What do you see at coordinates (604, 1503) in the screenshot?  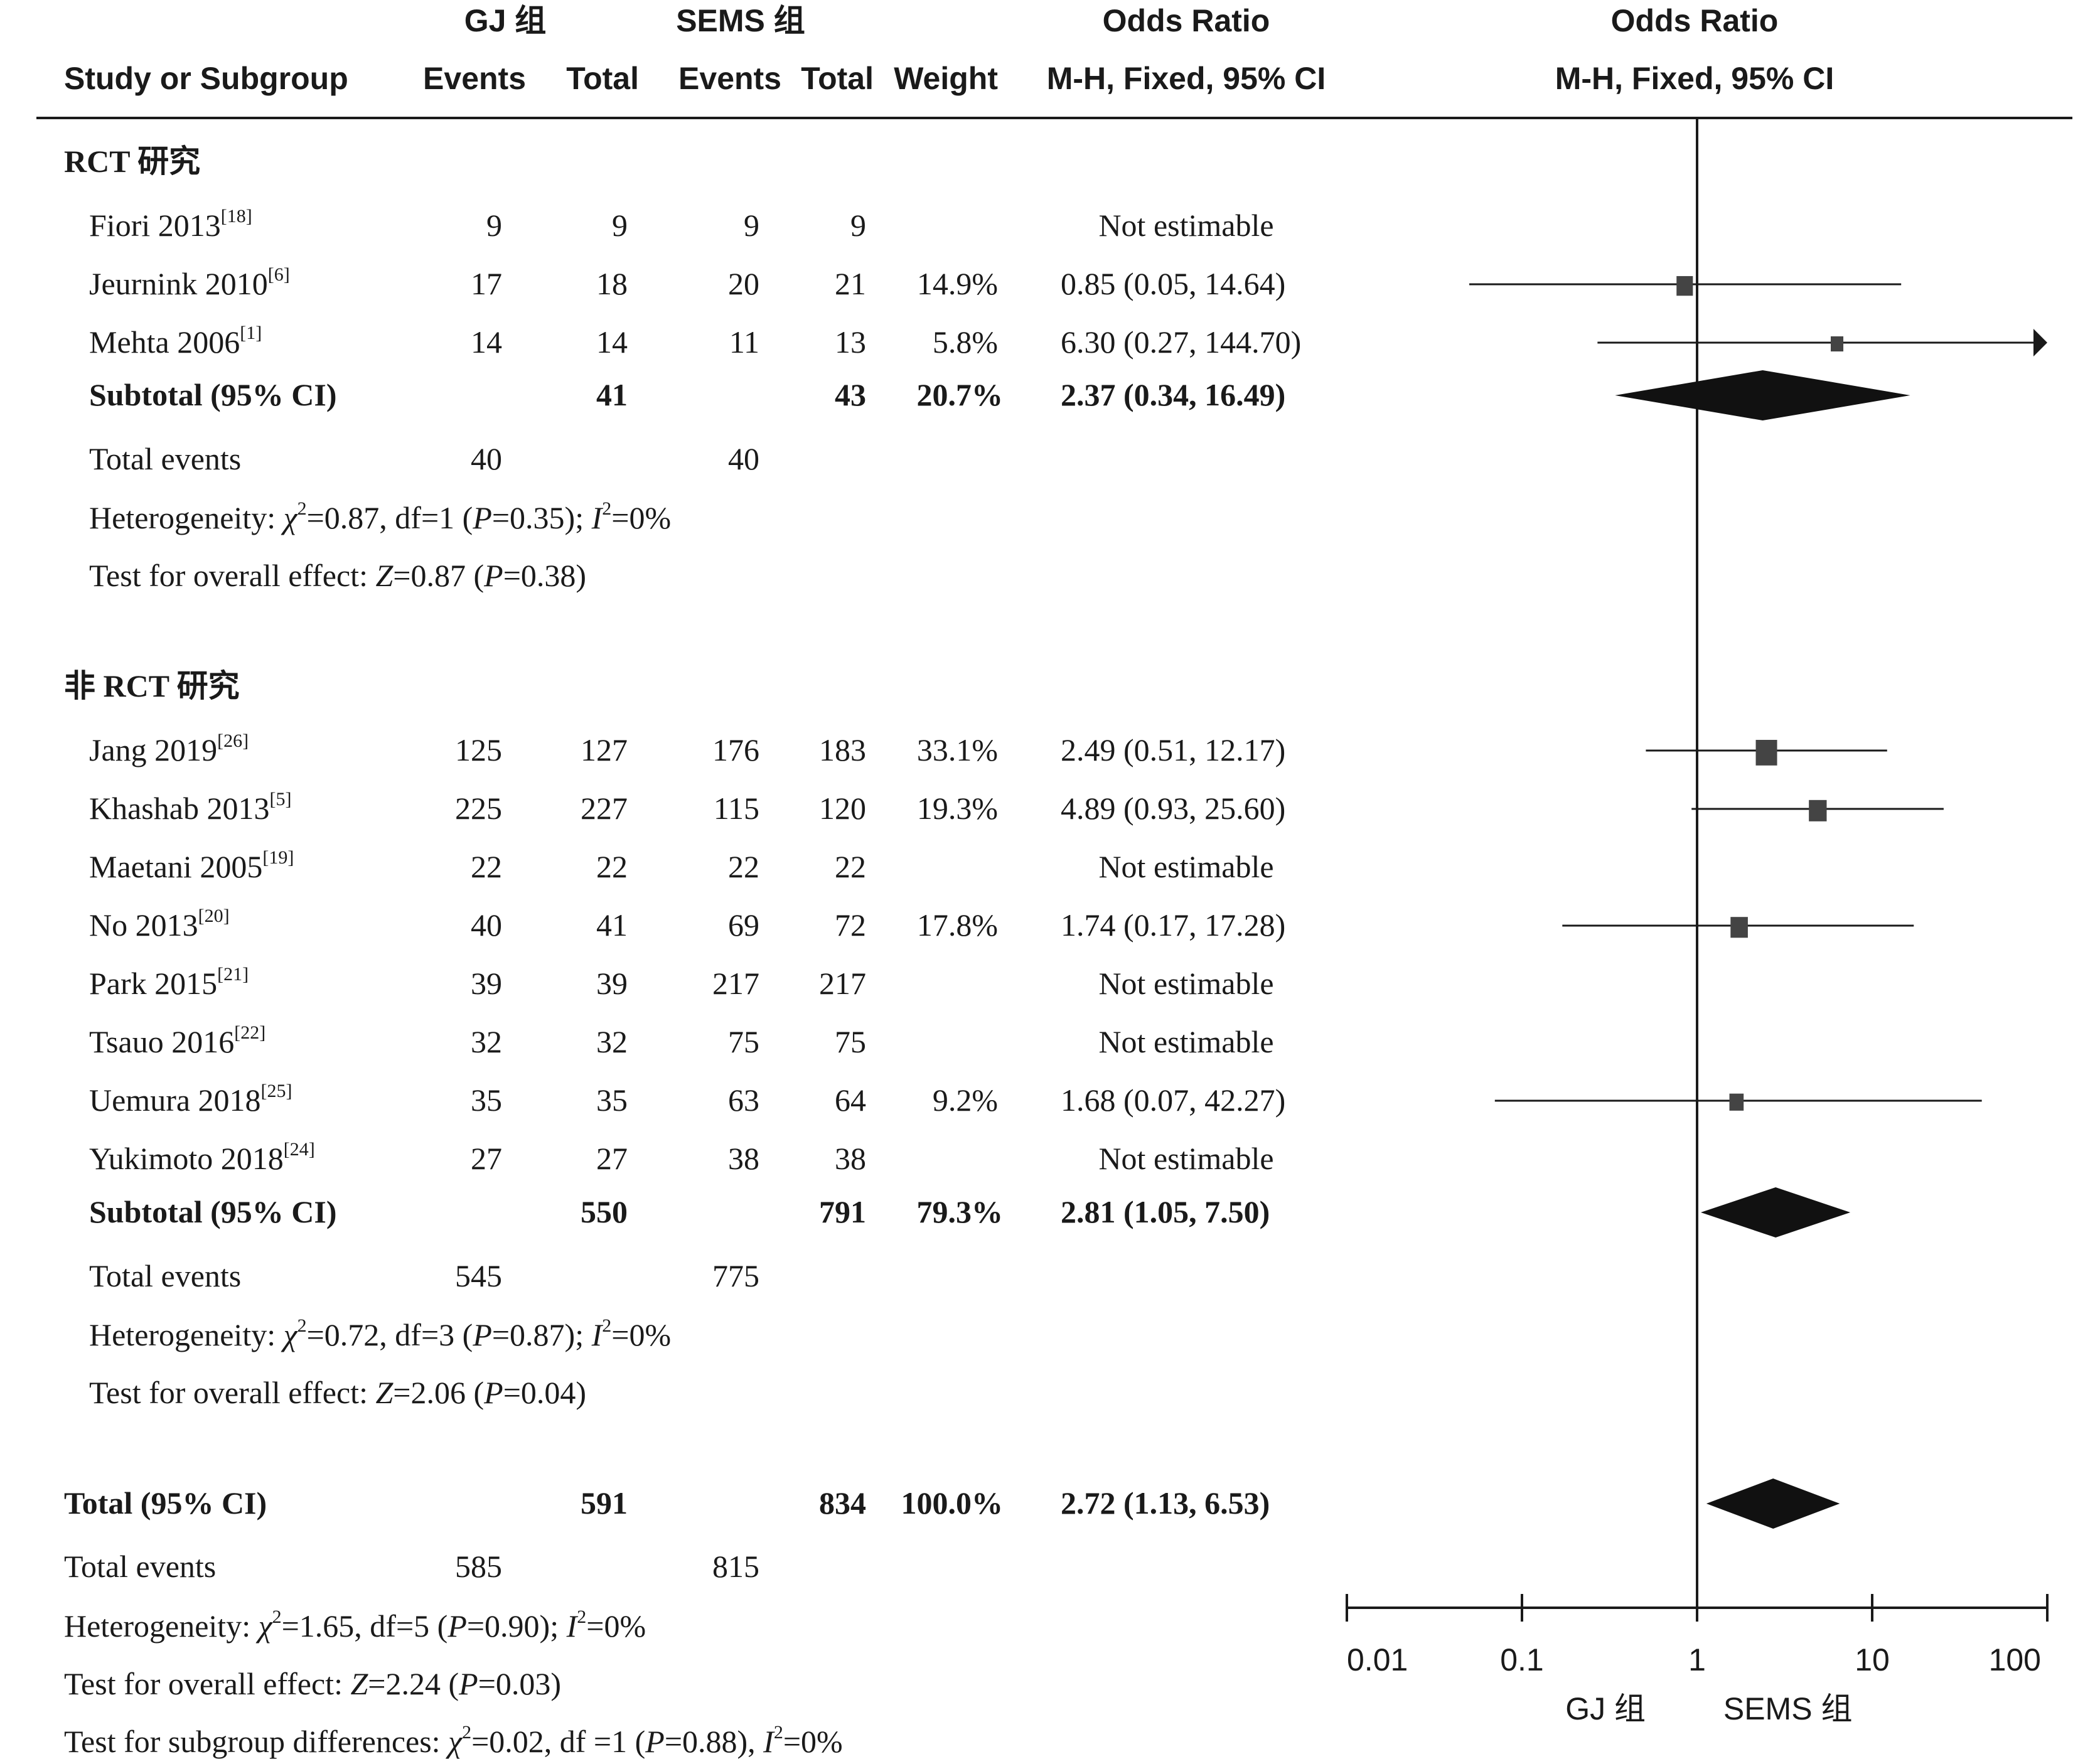 I see `total1-cell: 591` at bounding box center [604, 1503].